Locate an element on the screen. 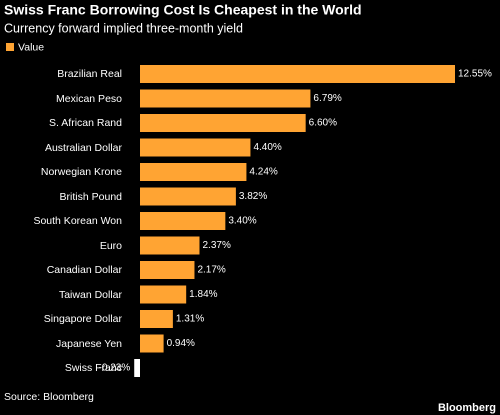  value-label: 6.79% is located at coordinates (327, 98).